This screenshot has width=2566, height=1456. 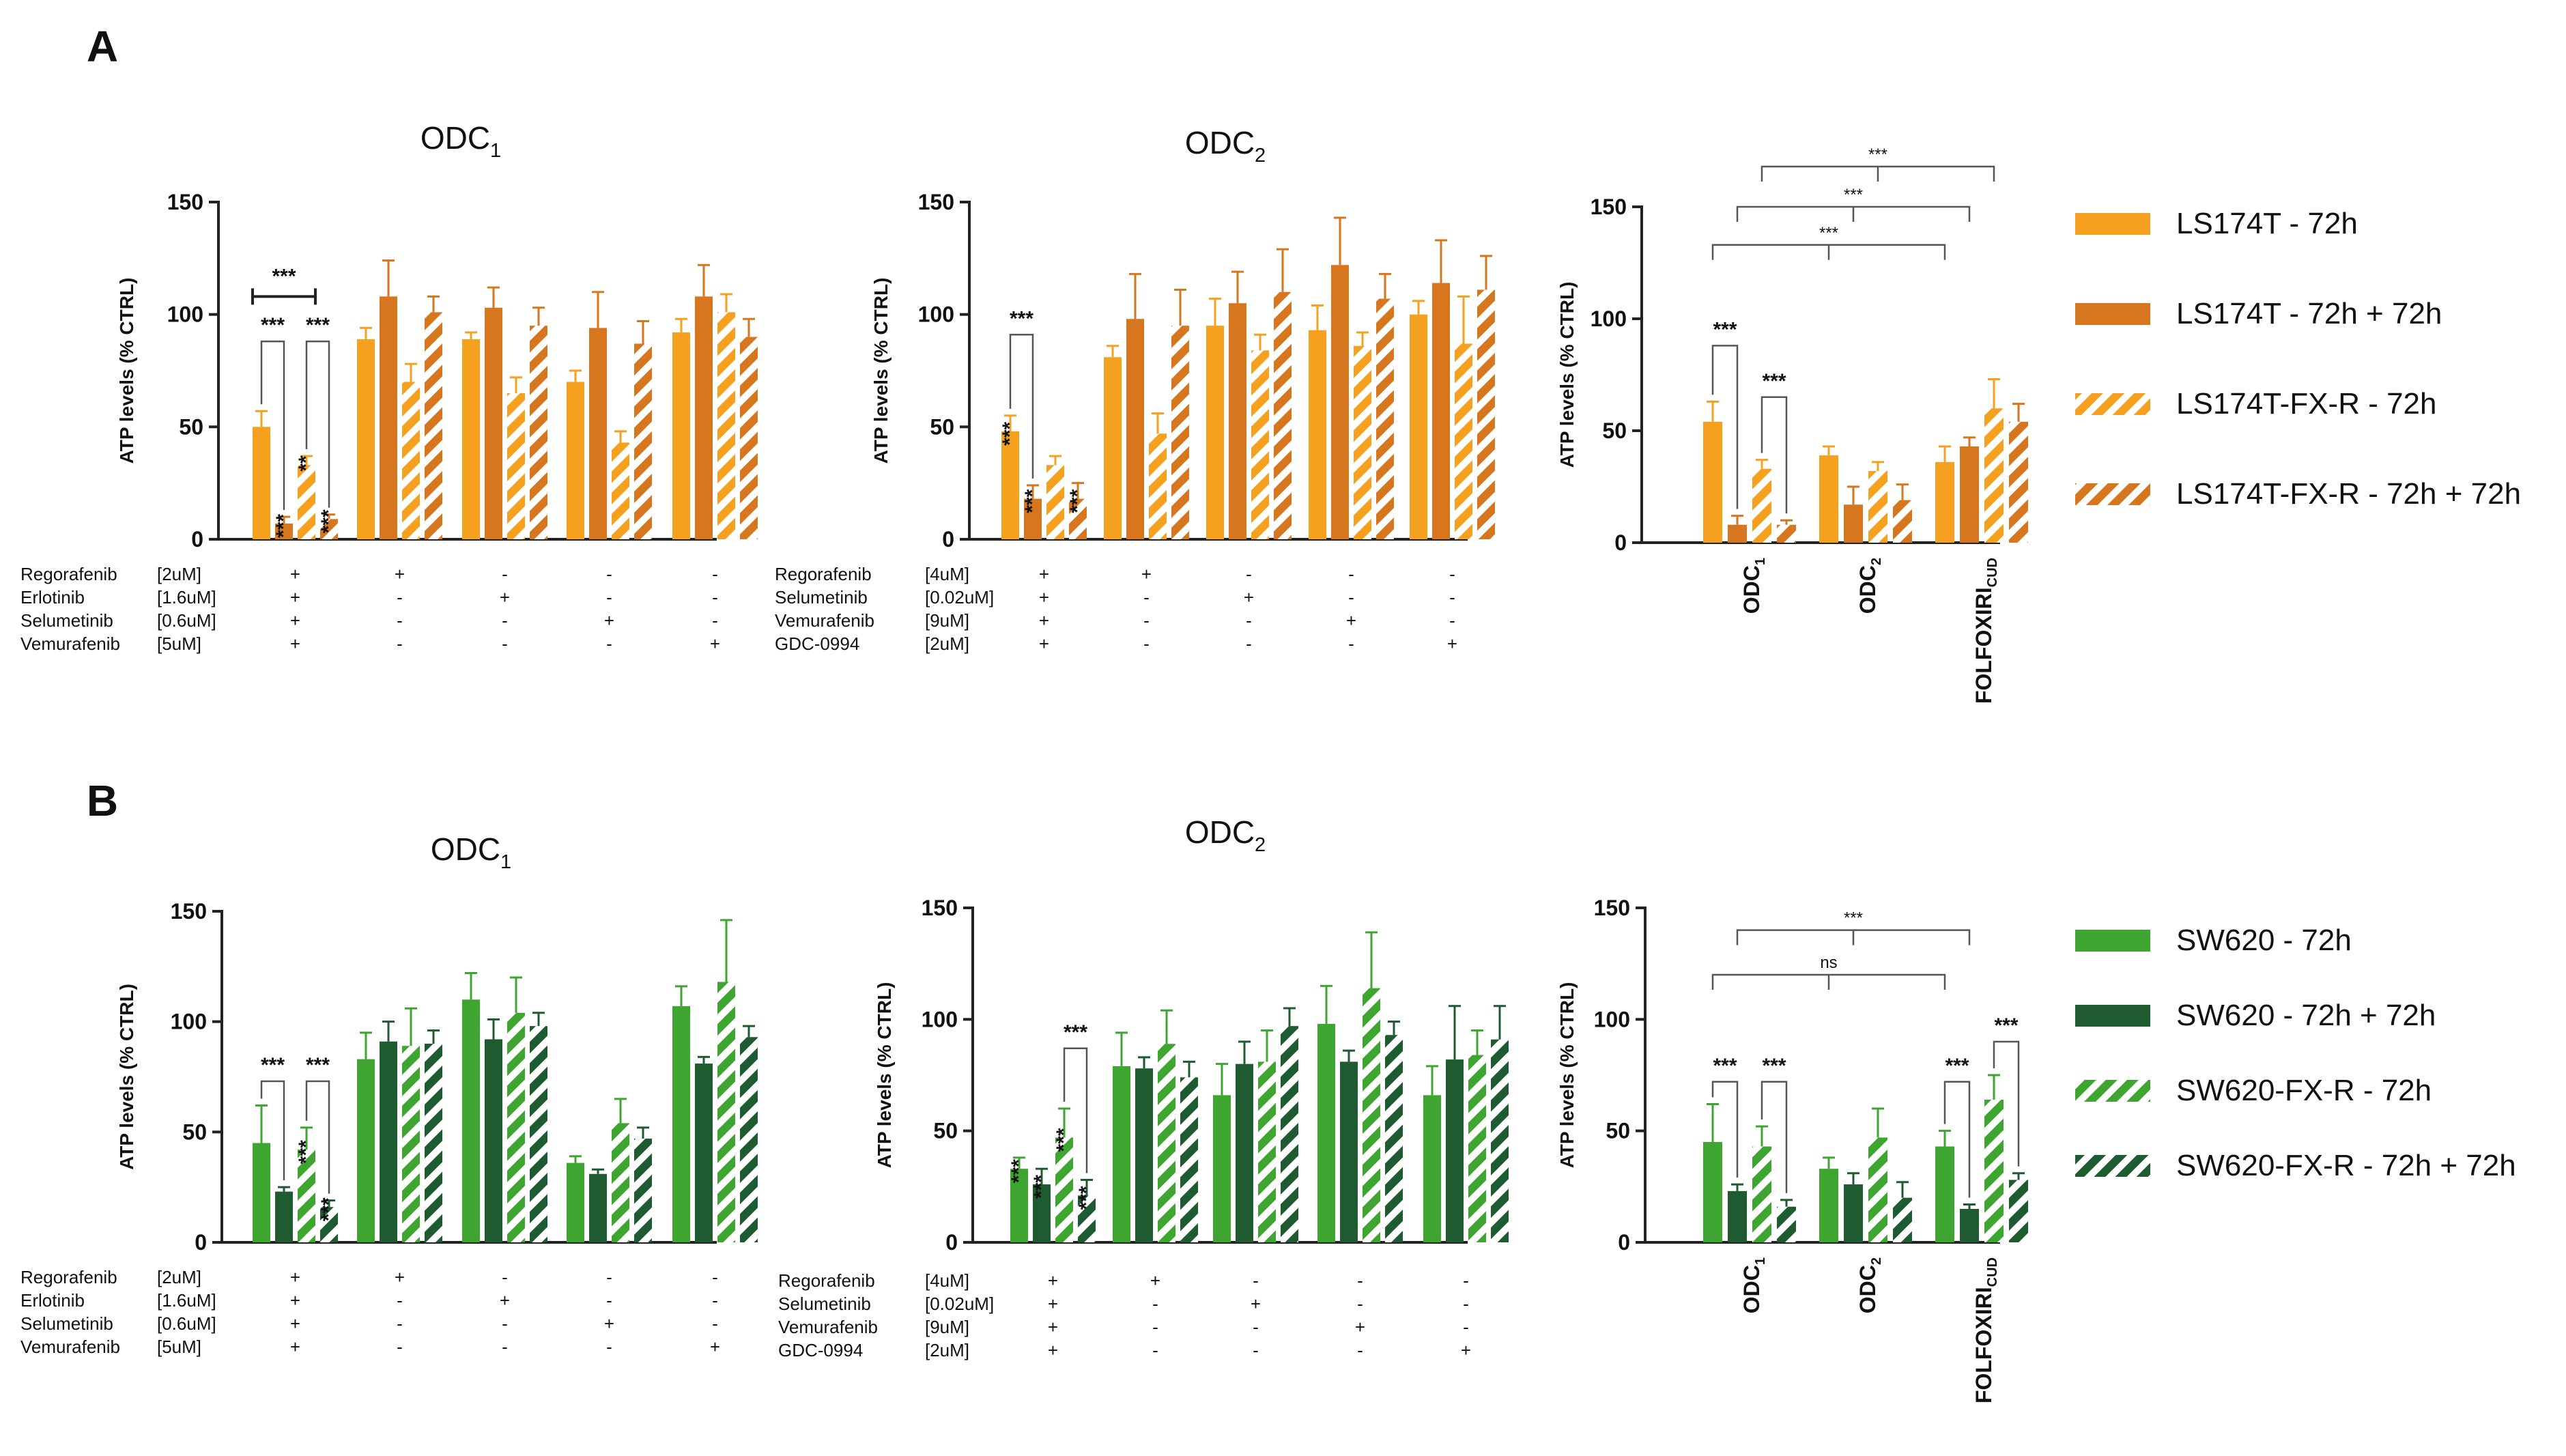 What do you see at coordinates (52, 1300) in the screenshot?
I see `drug-name: Erlotinib` at bounding box center [52, 1300].